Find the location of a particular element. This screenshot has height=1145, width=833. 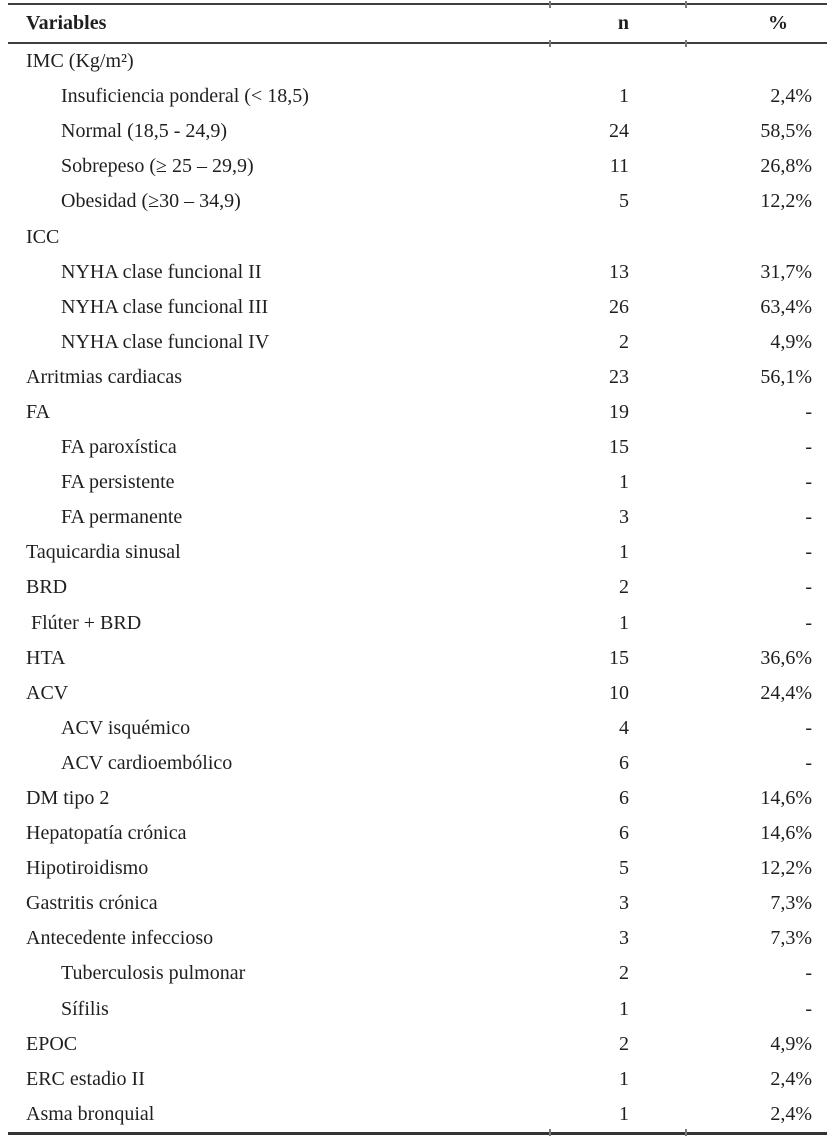

variable-cell: Antecedente infeccioso is located at coordinates (120, 938).